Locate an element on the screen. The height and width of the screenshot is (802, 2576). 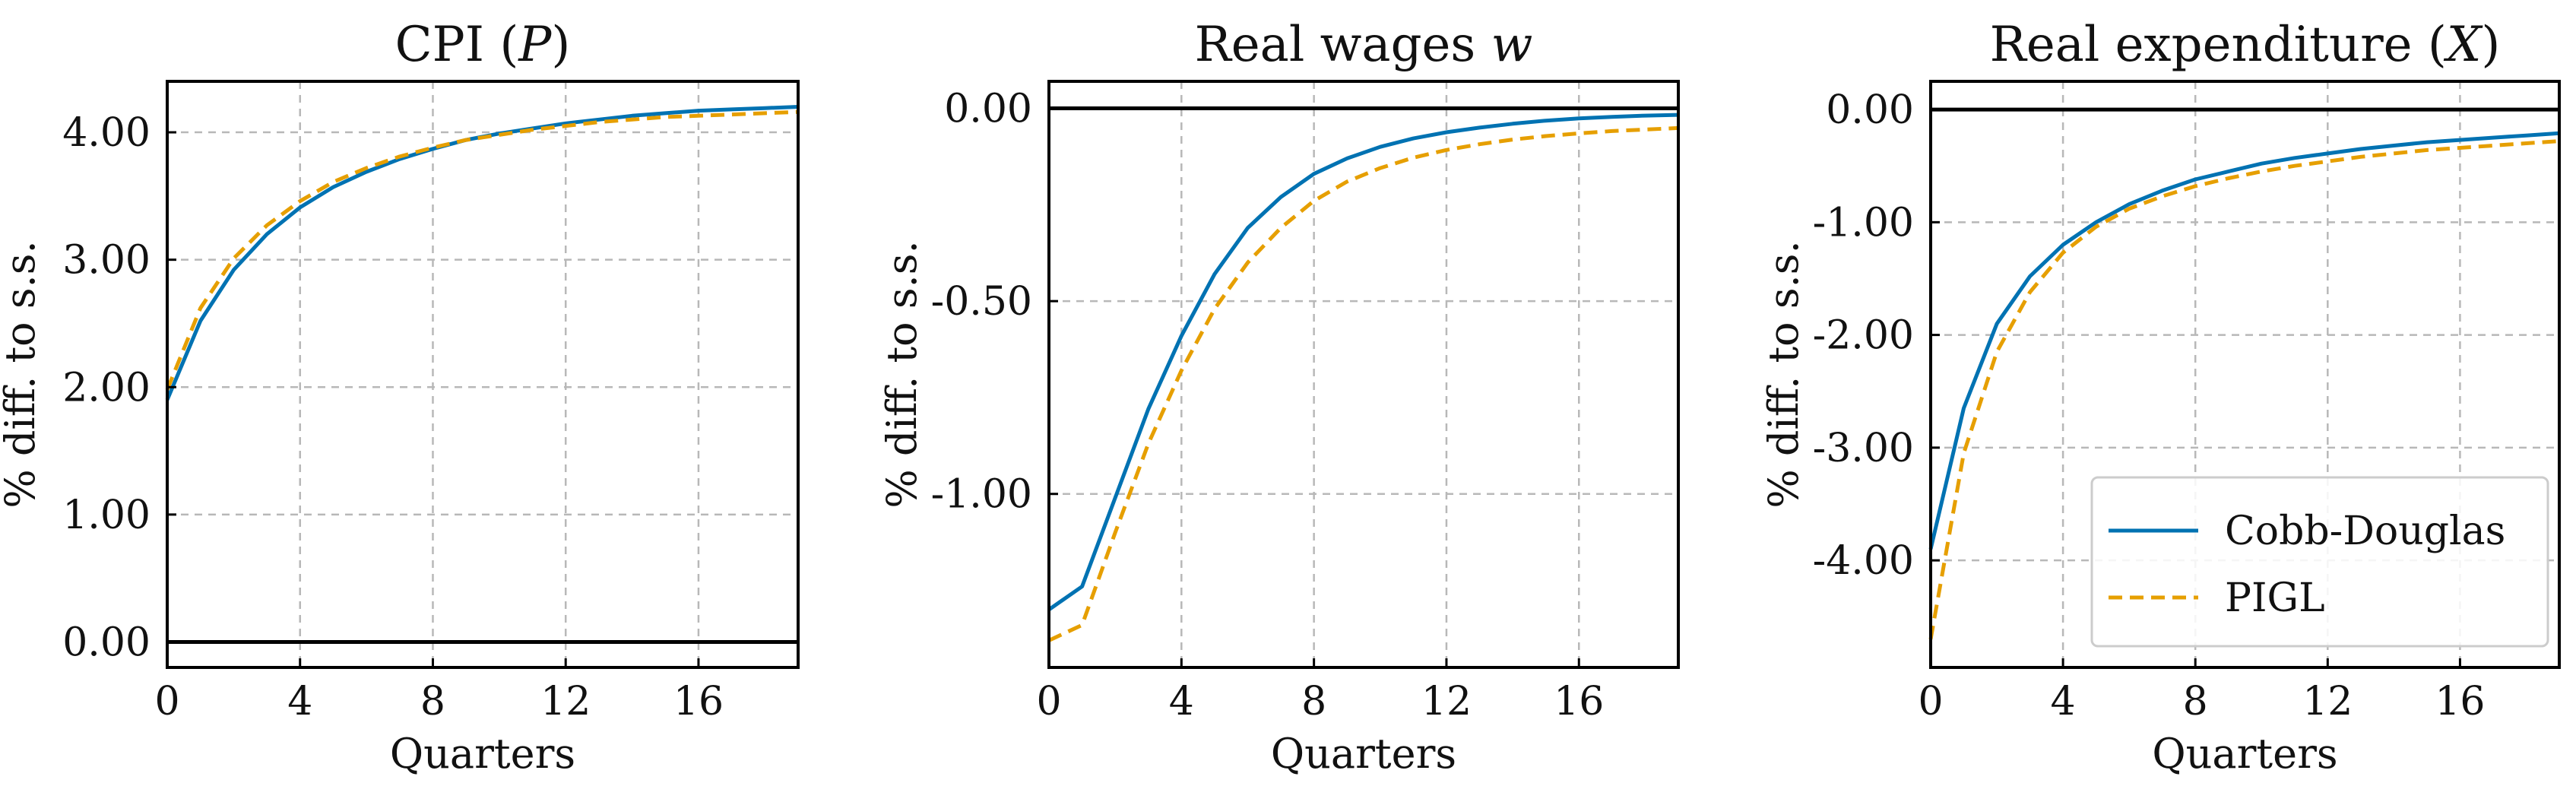
legend-box is located at coordinates (2319, 562).